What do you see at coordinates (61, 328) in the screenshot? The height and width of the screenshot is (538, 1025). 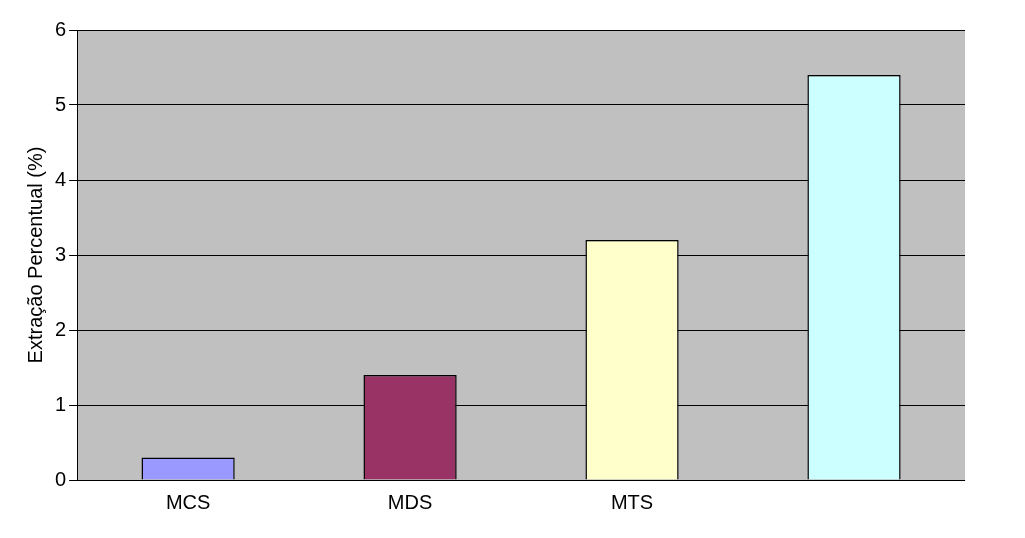 I see `y-tick-label: 2` at bounding box center [61, 328].